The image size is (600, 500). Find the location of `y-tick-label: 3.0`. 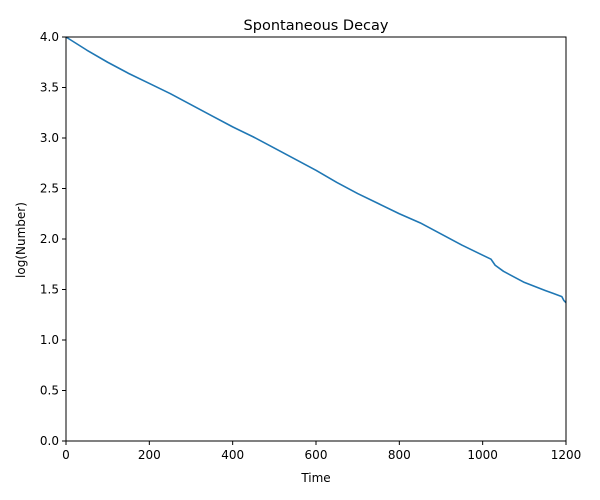

y-tick-label: 3.0 is located at coordinates (49, 138).